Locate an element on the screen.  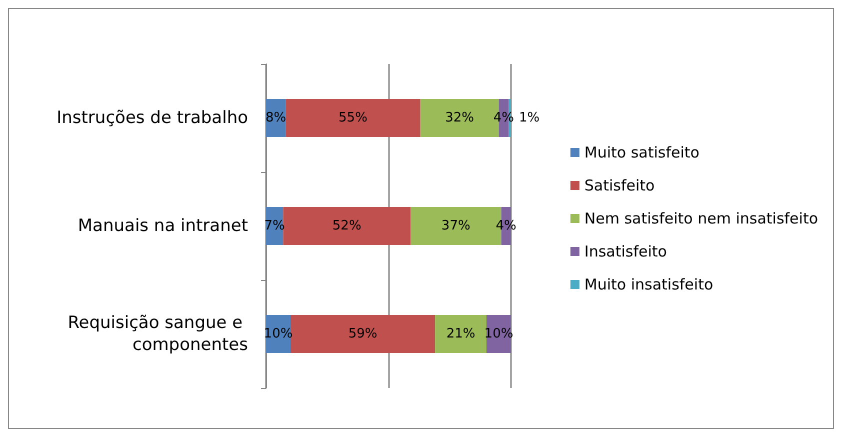
data-label: 32% is located at coordinates (459, 118).